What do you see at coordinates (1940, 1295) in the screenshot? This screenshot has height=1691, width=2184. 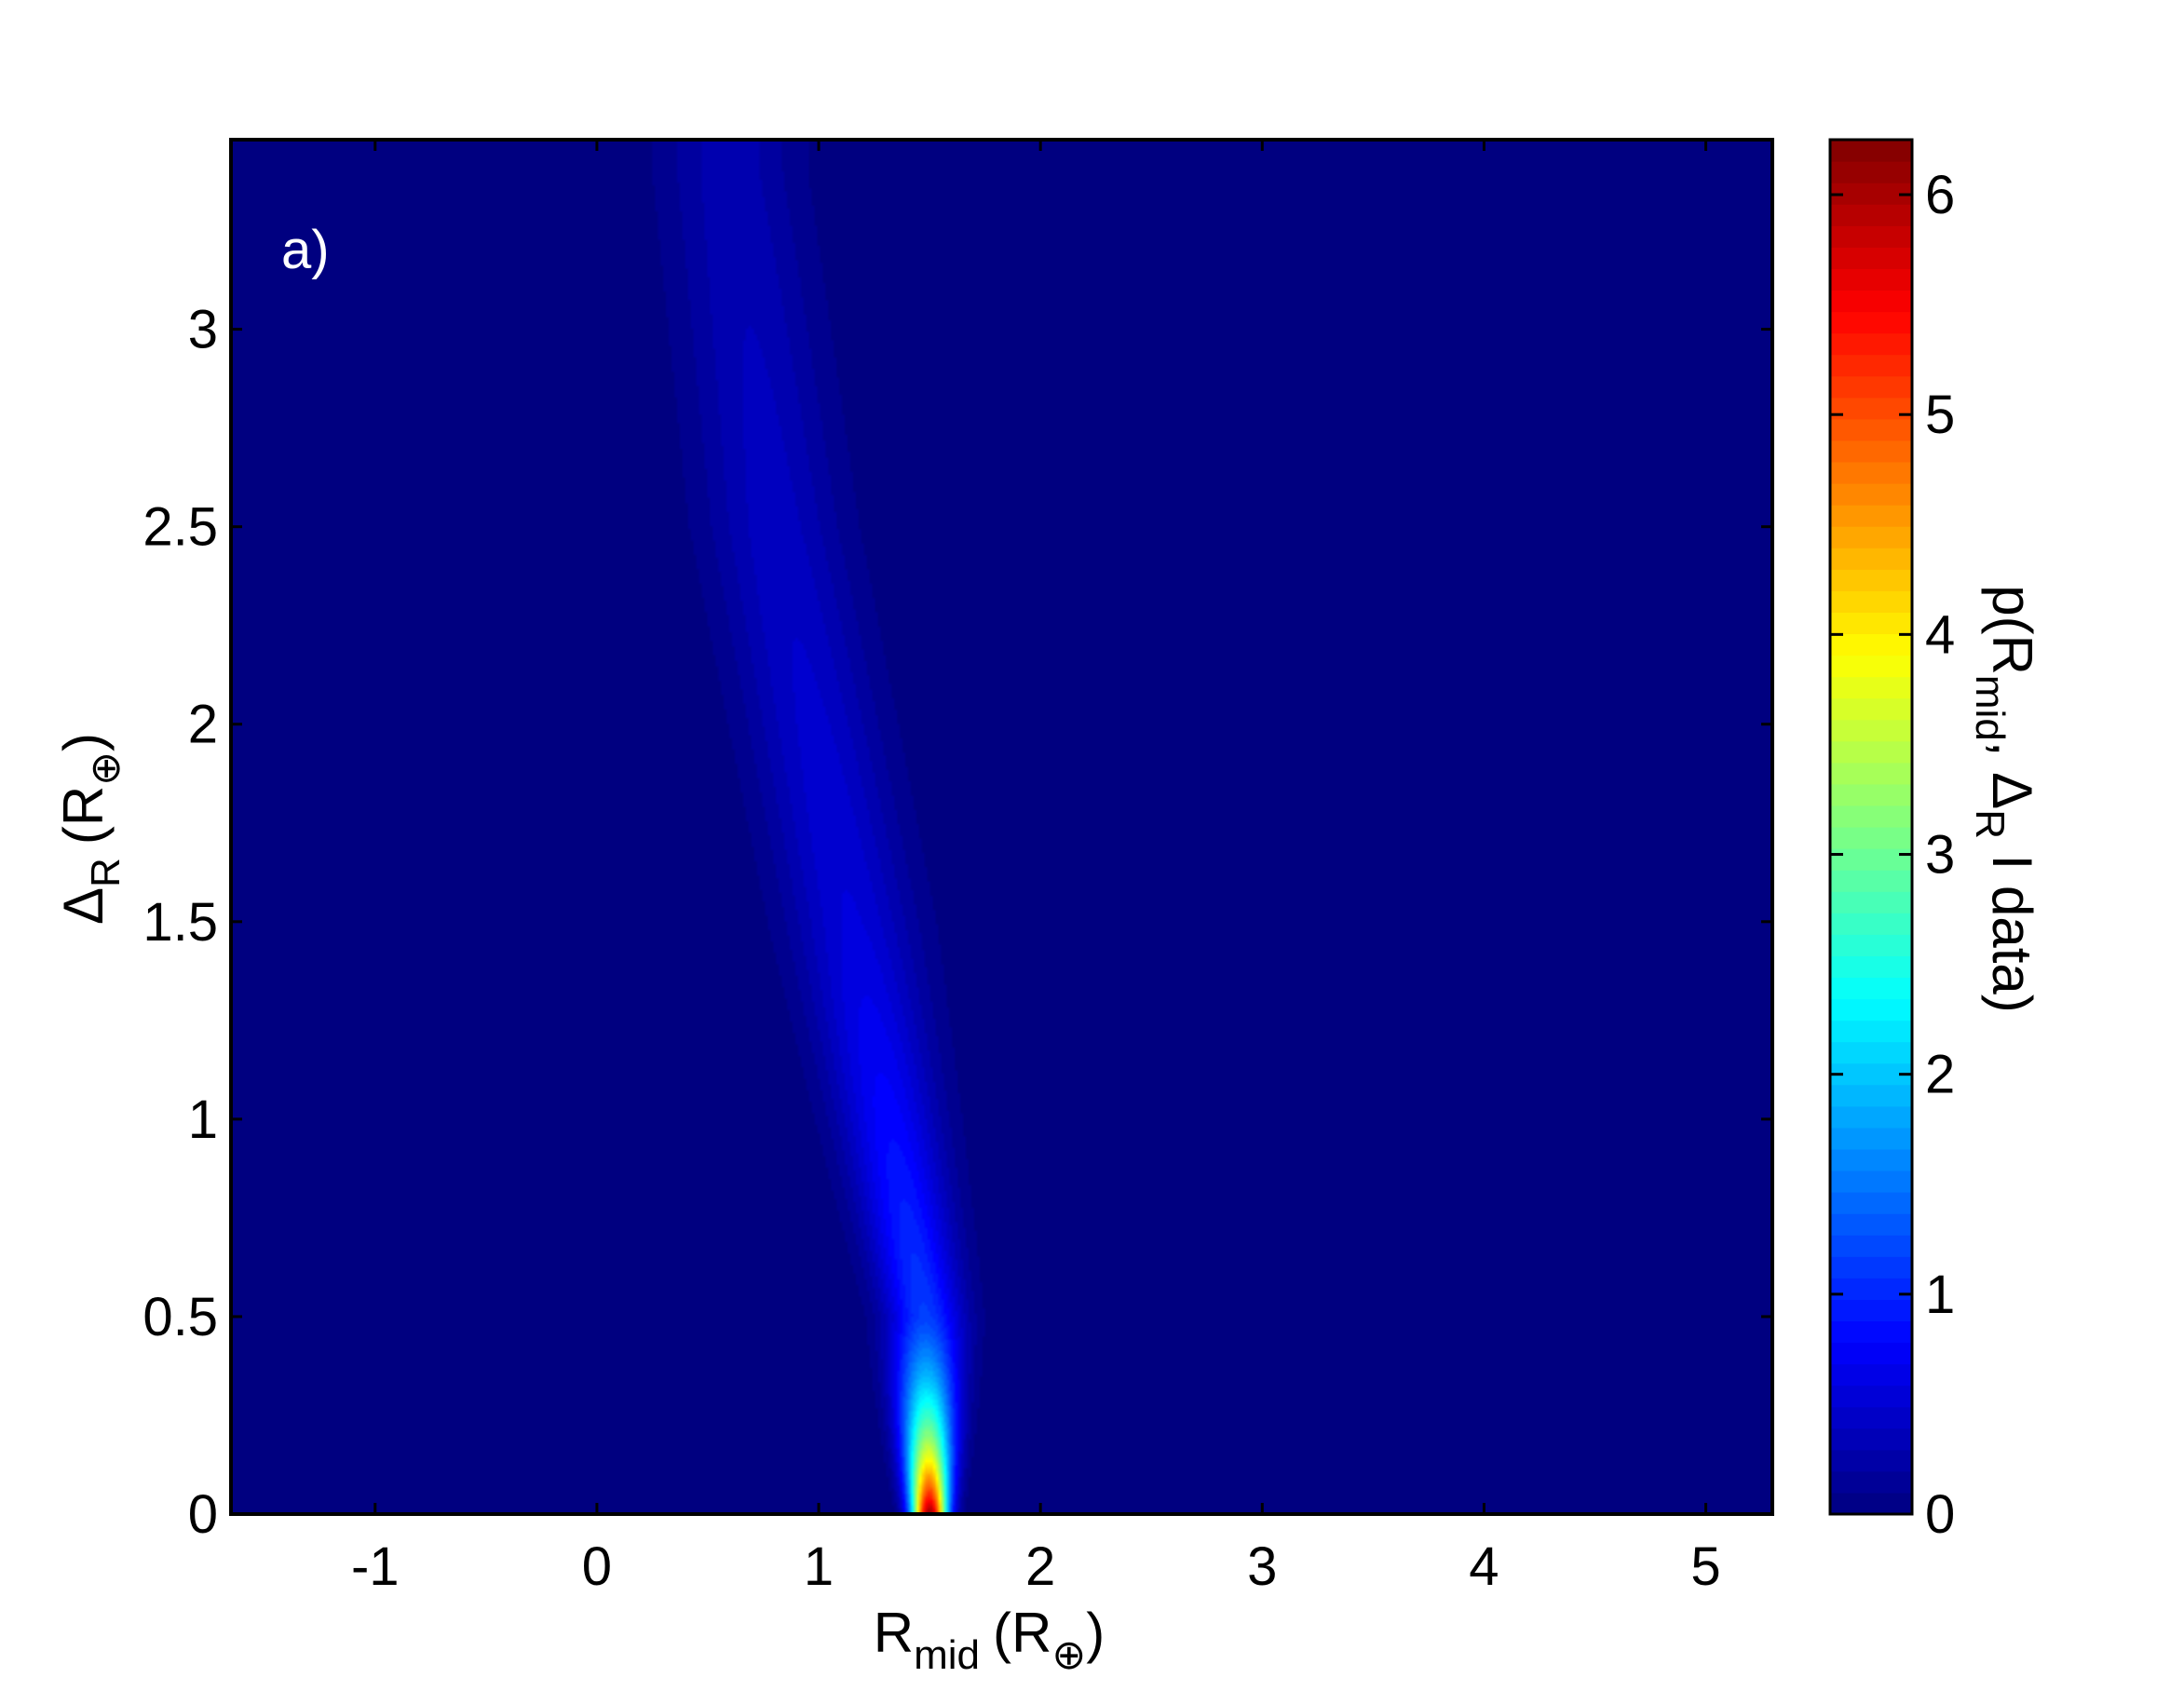 I see `colorbar-tick-label: 1` at bounding box center [1940, 1295].